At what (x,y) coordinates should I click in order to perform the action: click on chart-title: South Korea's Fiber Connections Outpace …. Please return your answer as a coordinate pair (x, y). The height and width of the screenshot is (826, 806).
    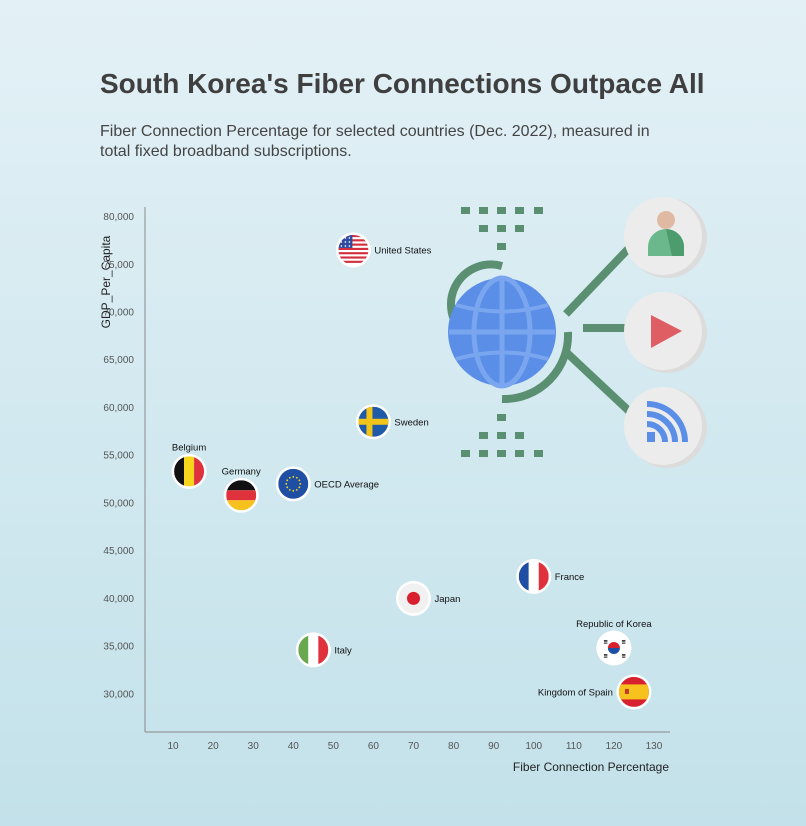
    Looking at the image, I should click on (402, 83).